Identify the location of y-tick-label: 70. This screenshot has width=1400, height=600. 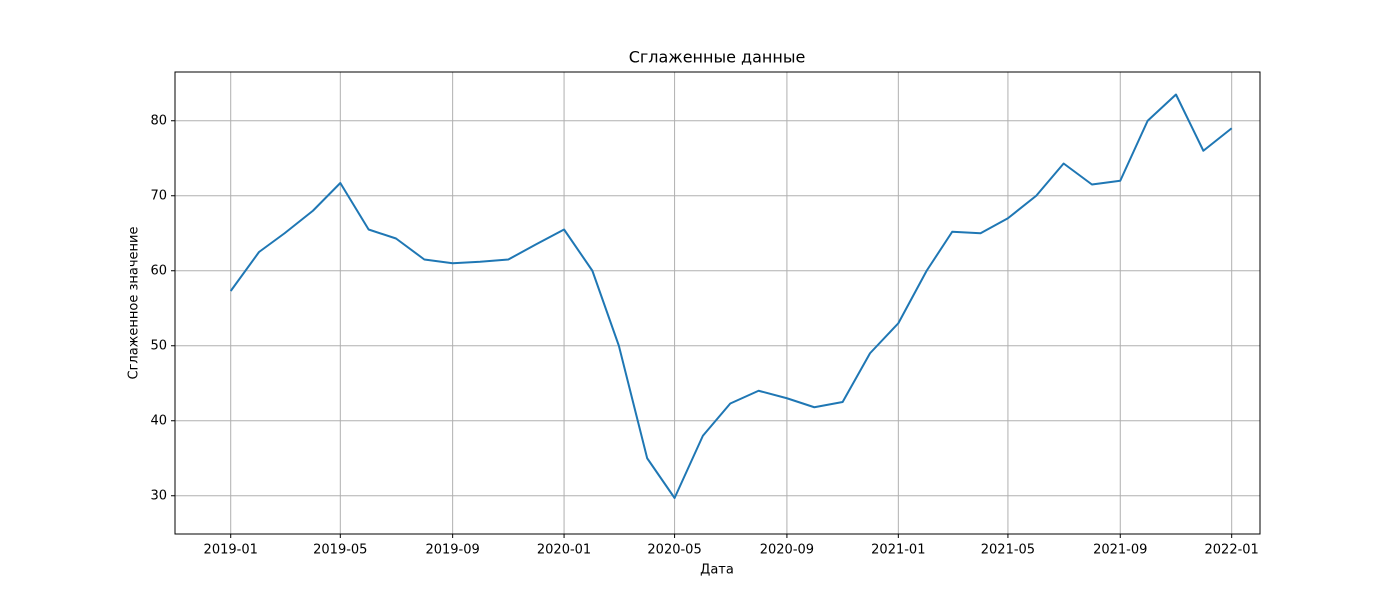
(158, 195).